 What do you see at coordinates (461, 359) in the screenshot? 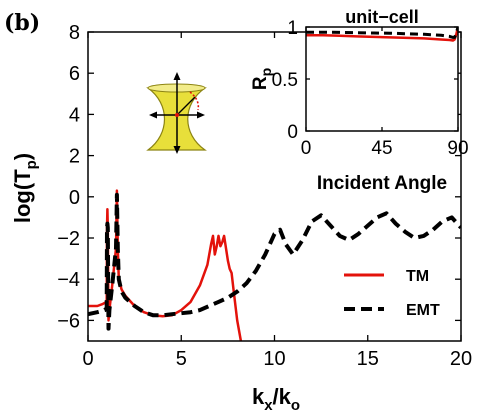
I see `main-x-tick-label: 20` at bounding box center [461, 359].